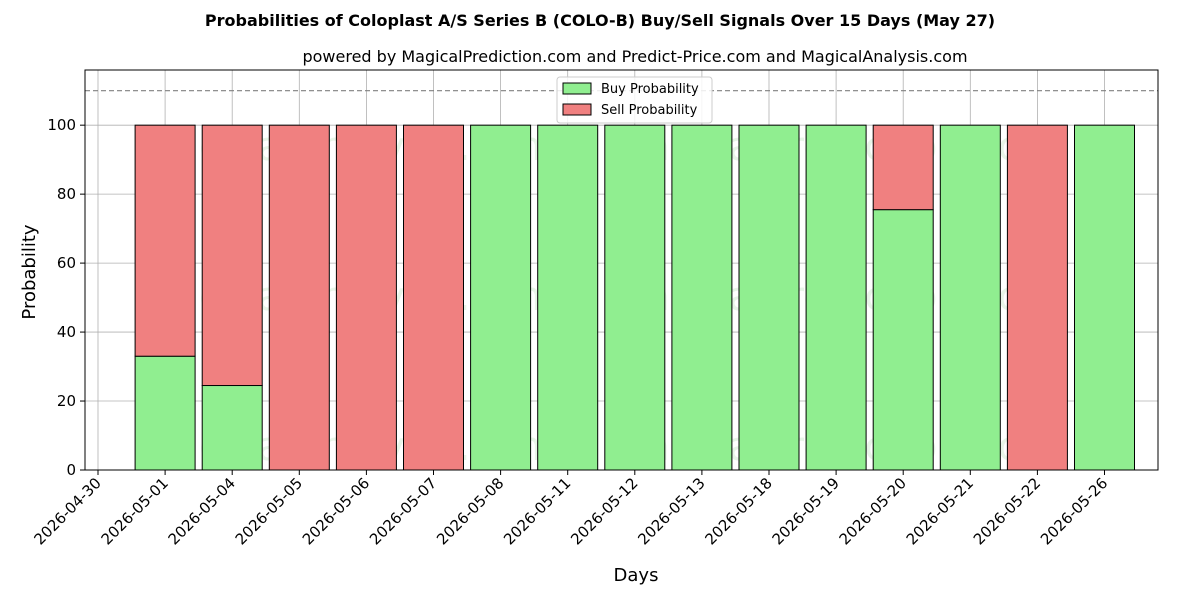  Describe the element at coordinates (66, 194) in the screenshot. I see `y-tick-label: 80` at that location.